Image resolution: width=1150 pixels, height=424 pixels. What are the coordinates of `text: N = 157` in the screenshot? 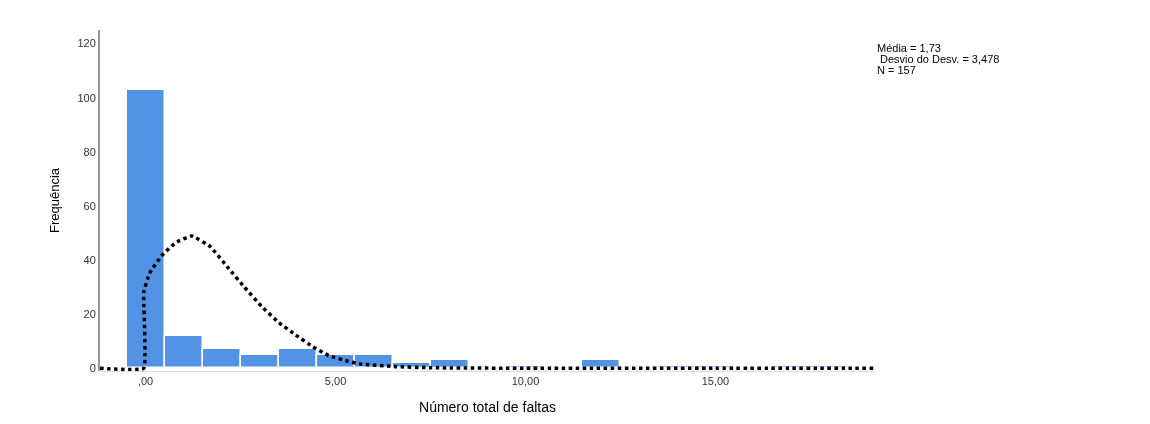 It's located at (896, 70).